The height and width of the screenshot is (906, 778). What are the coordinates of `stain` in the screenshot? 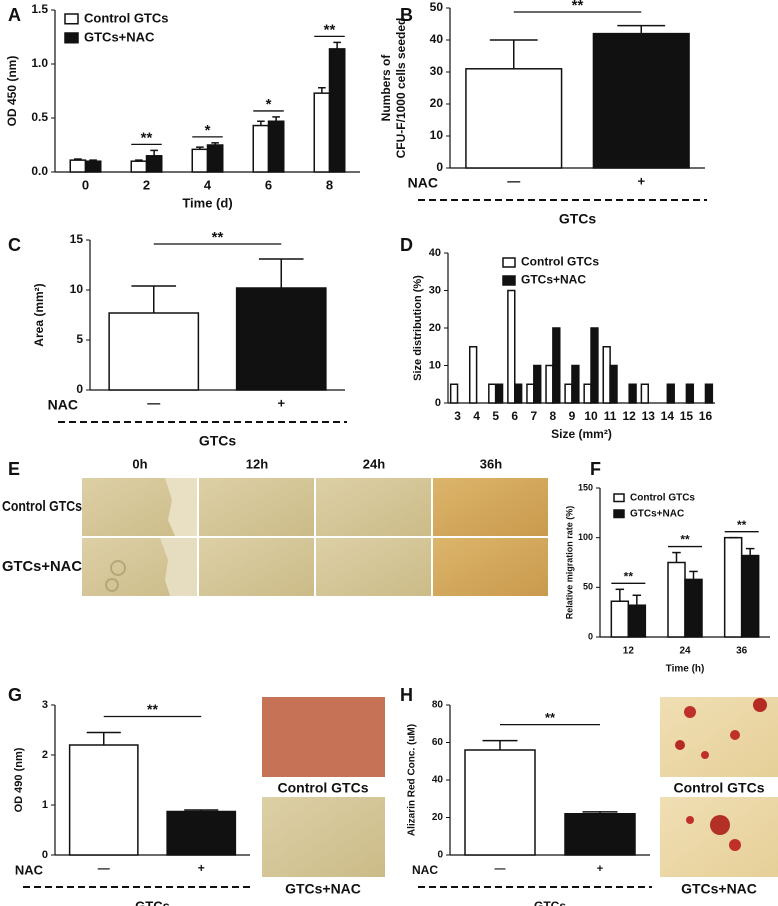 It's located at (323, 737).